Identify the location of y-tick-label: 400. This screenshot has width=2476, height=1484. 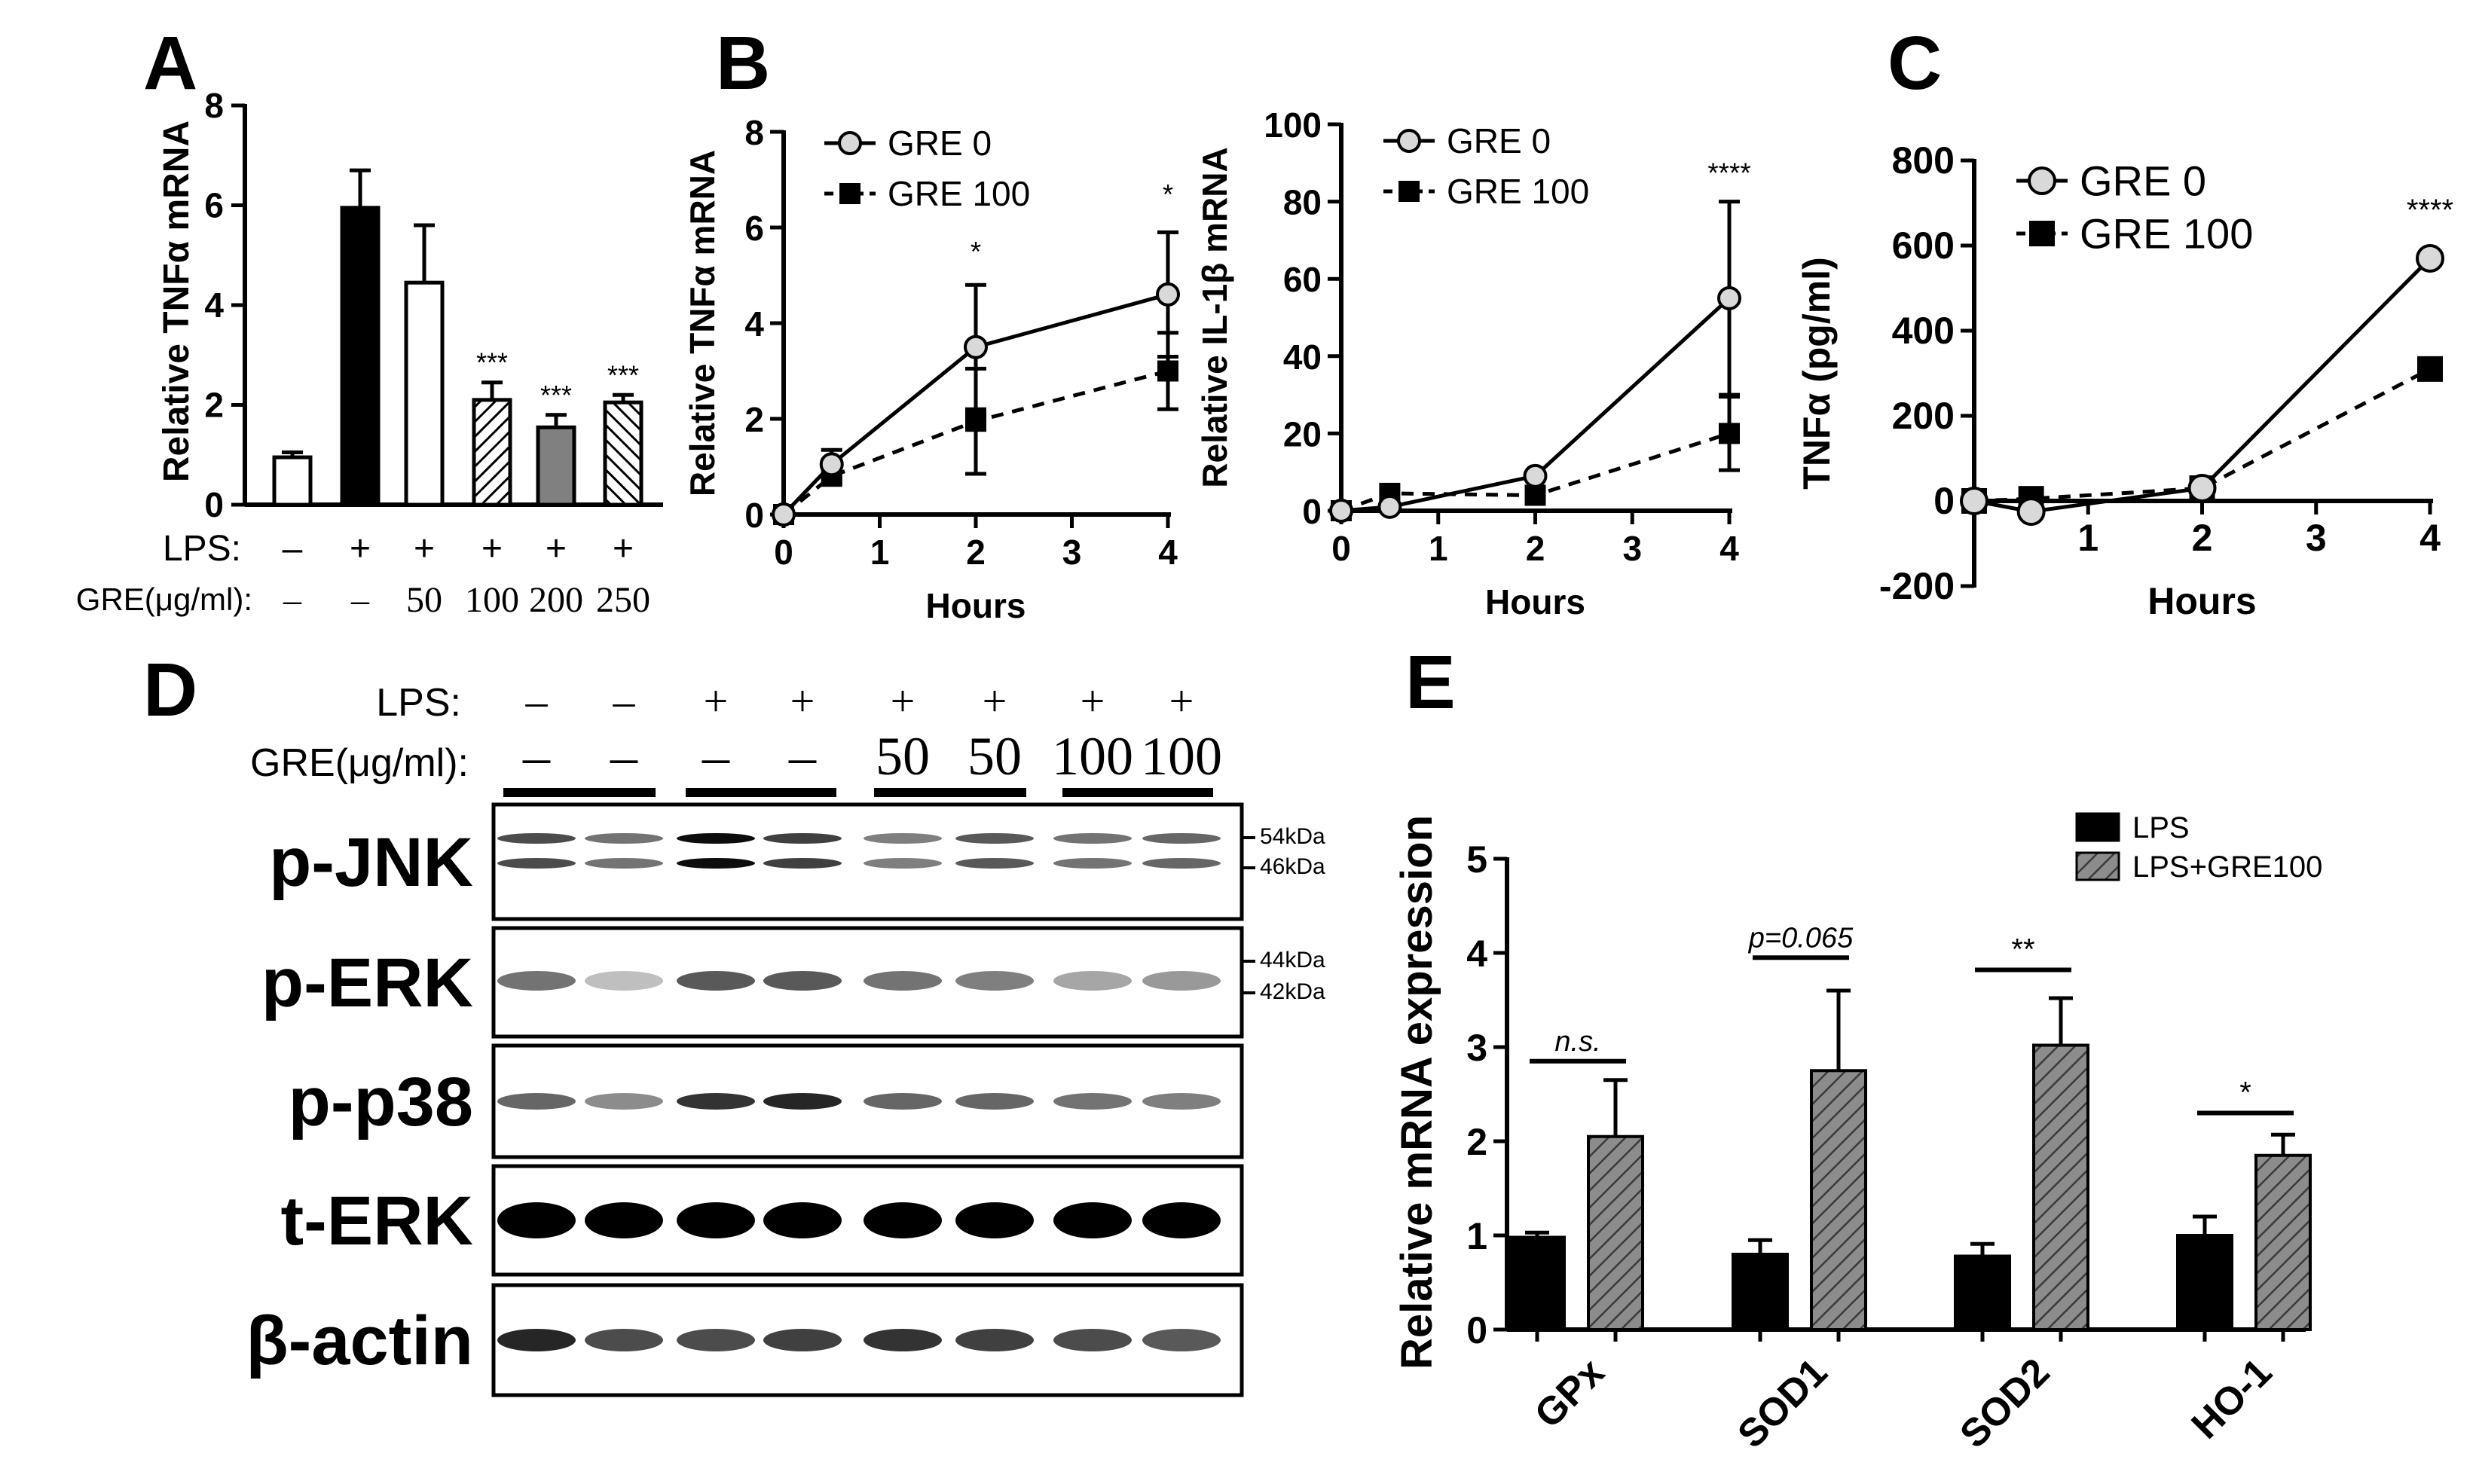
(1923, 331).